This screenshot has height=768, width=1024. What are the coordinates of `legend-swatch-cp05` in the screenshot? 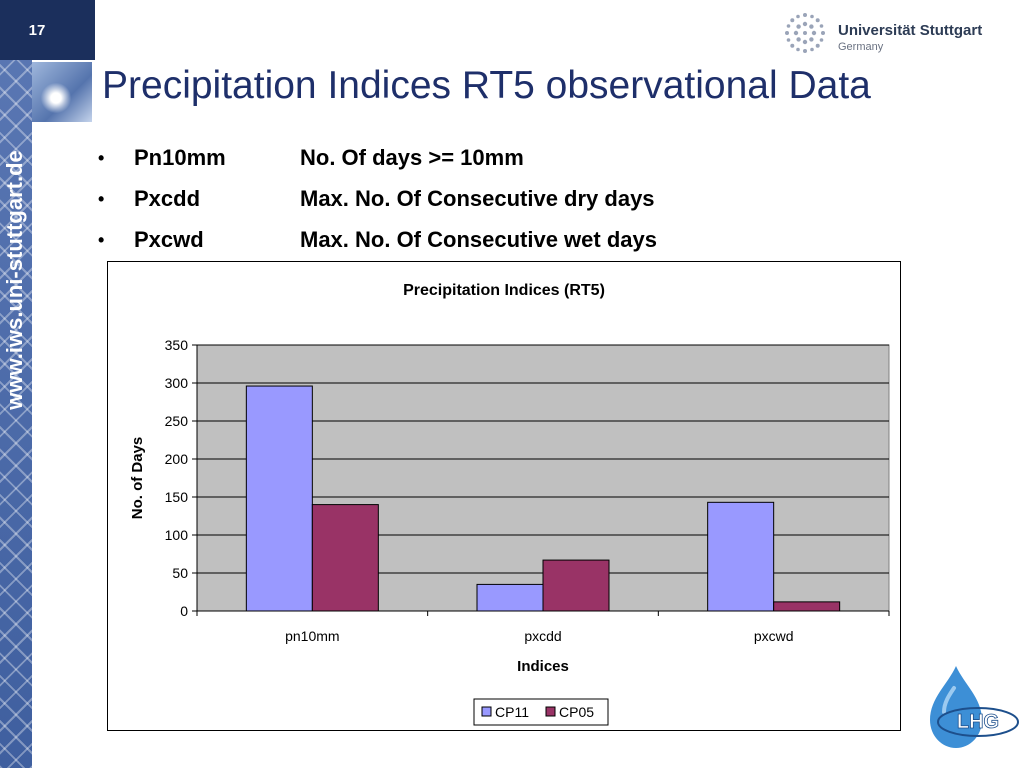 It's located at (550, 711).